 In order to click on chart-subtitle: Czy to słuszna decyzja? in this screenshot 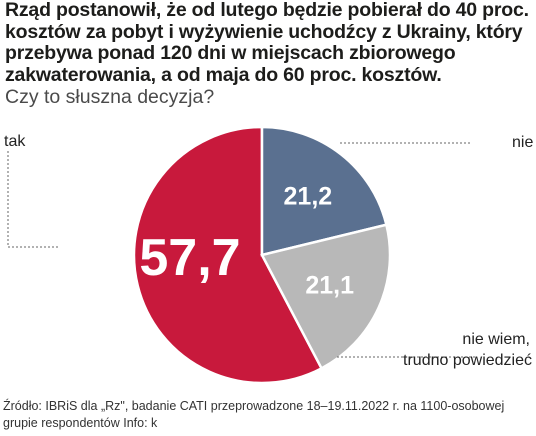, I will do `click(110, 97)`.